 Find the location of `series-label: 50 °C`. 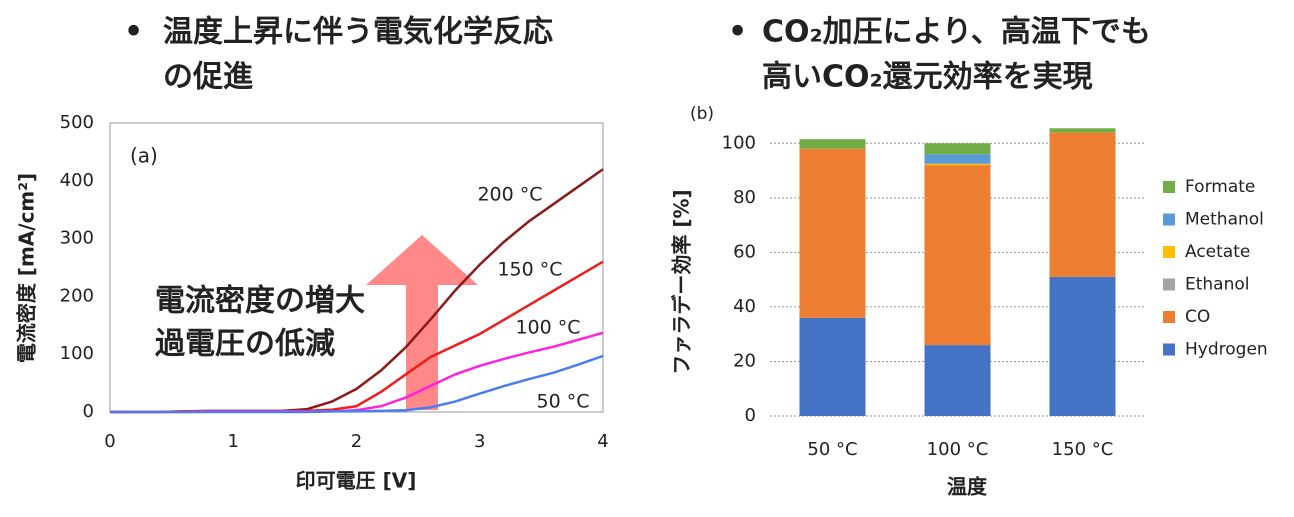

series-label: 50 °C is located at coordinates (563, 402).